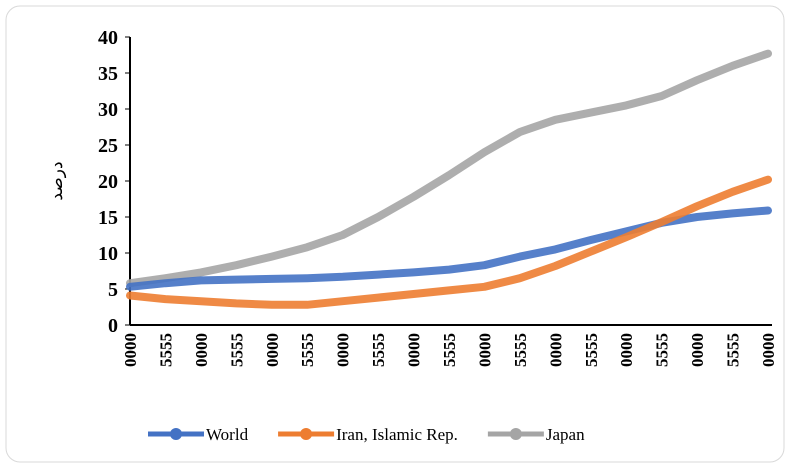 The height and width of the screenshot is (469, 791). I want to click on legend-label: World, so click(227, 434).